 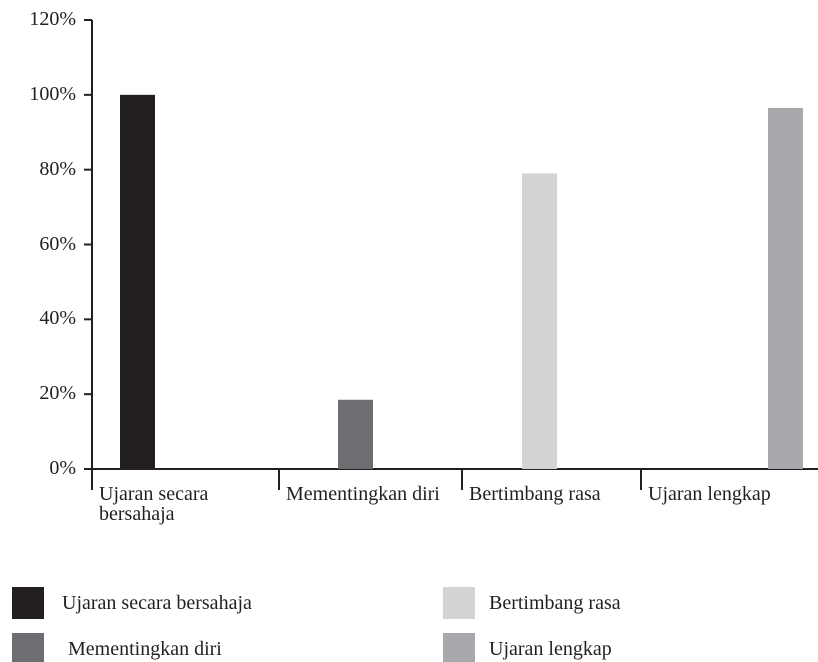 I want to click on x-tick-label: Bertimbang rasa, so click(x=535, y=494).